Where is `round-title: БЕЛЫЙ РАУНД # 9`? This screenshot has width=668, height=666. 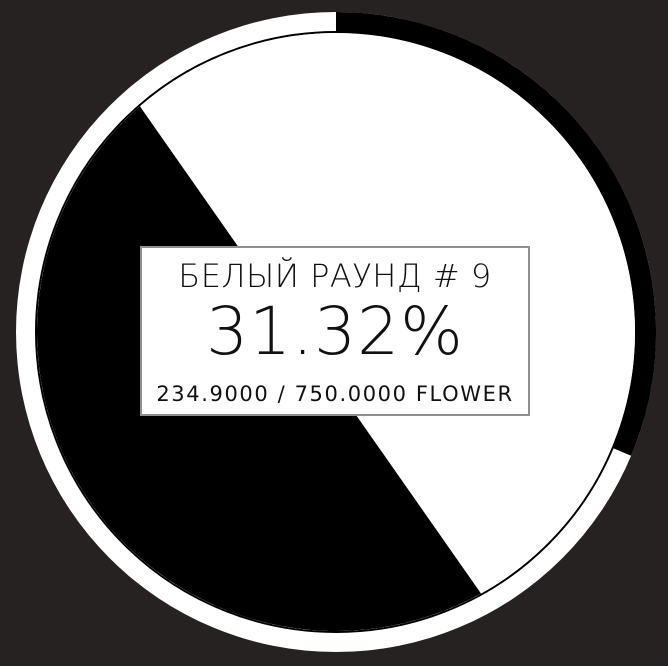 round-title: БЕЛЫЙ РАУНД # 9 is located at coordinates (335, 276).